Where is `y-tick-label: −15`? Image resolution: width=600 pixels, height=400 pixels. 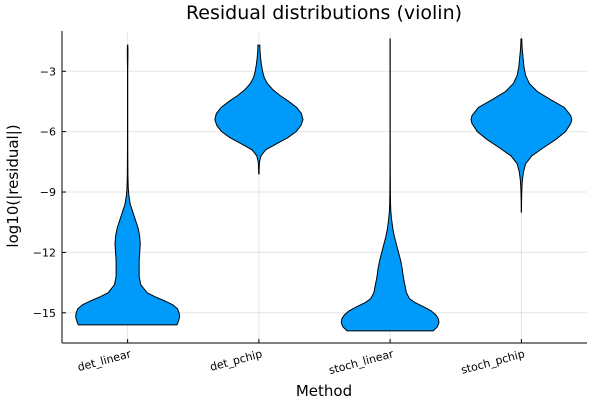
y-tick-label: −15 is located at coordinates (44, 313).